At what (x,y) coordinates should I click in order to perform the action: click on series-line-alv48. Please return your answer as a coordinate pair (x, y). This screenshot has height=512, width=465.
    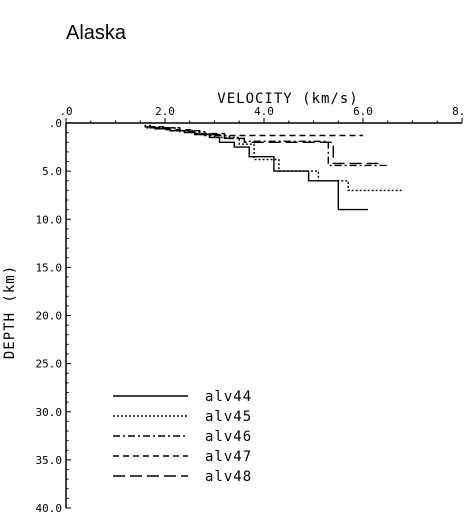
    Looking at the image, I should click on (266, 144).